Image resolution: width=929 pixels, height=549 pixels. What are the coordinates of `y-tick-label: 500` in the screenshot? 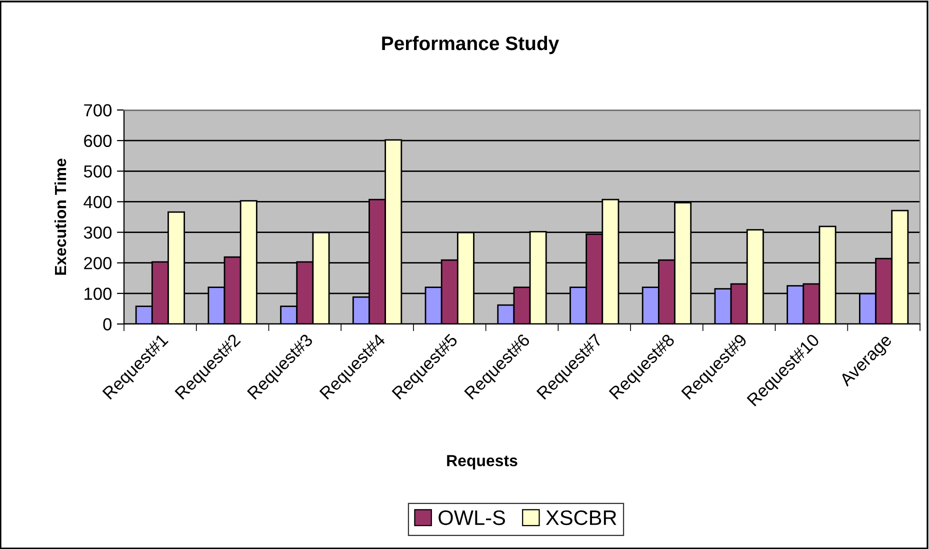 It's located at (98, 171).